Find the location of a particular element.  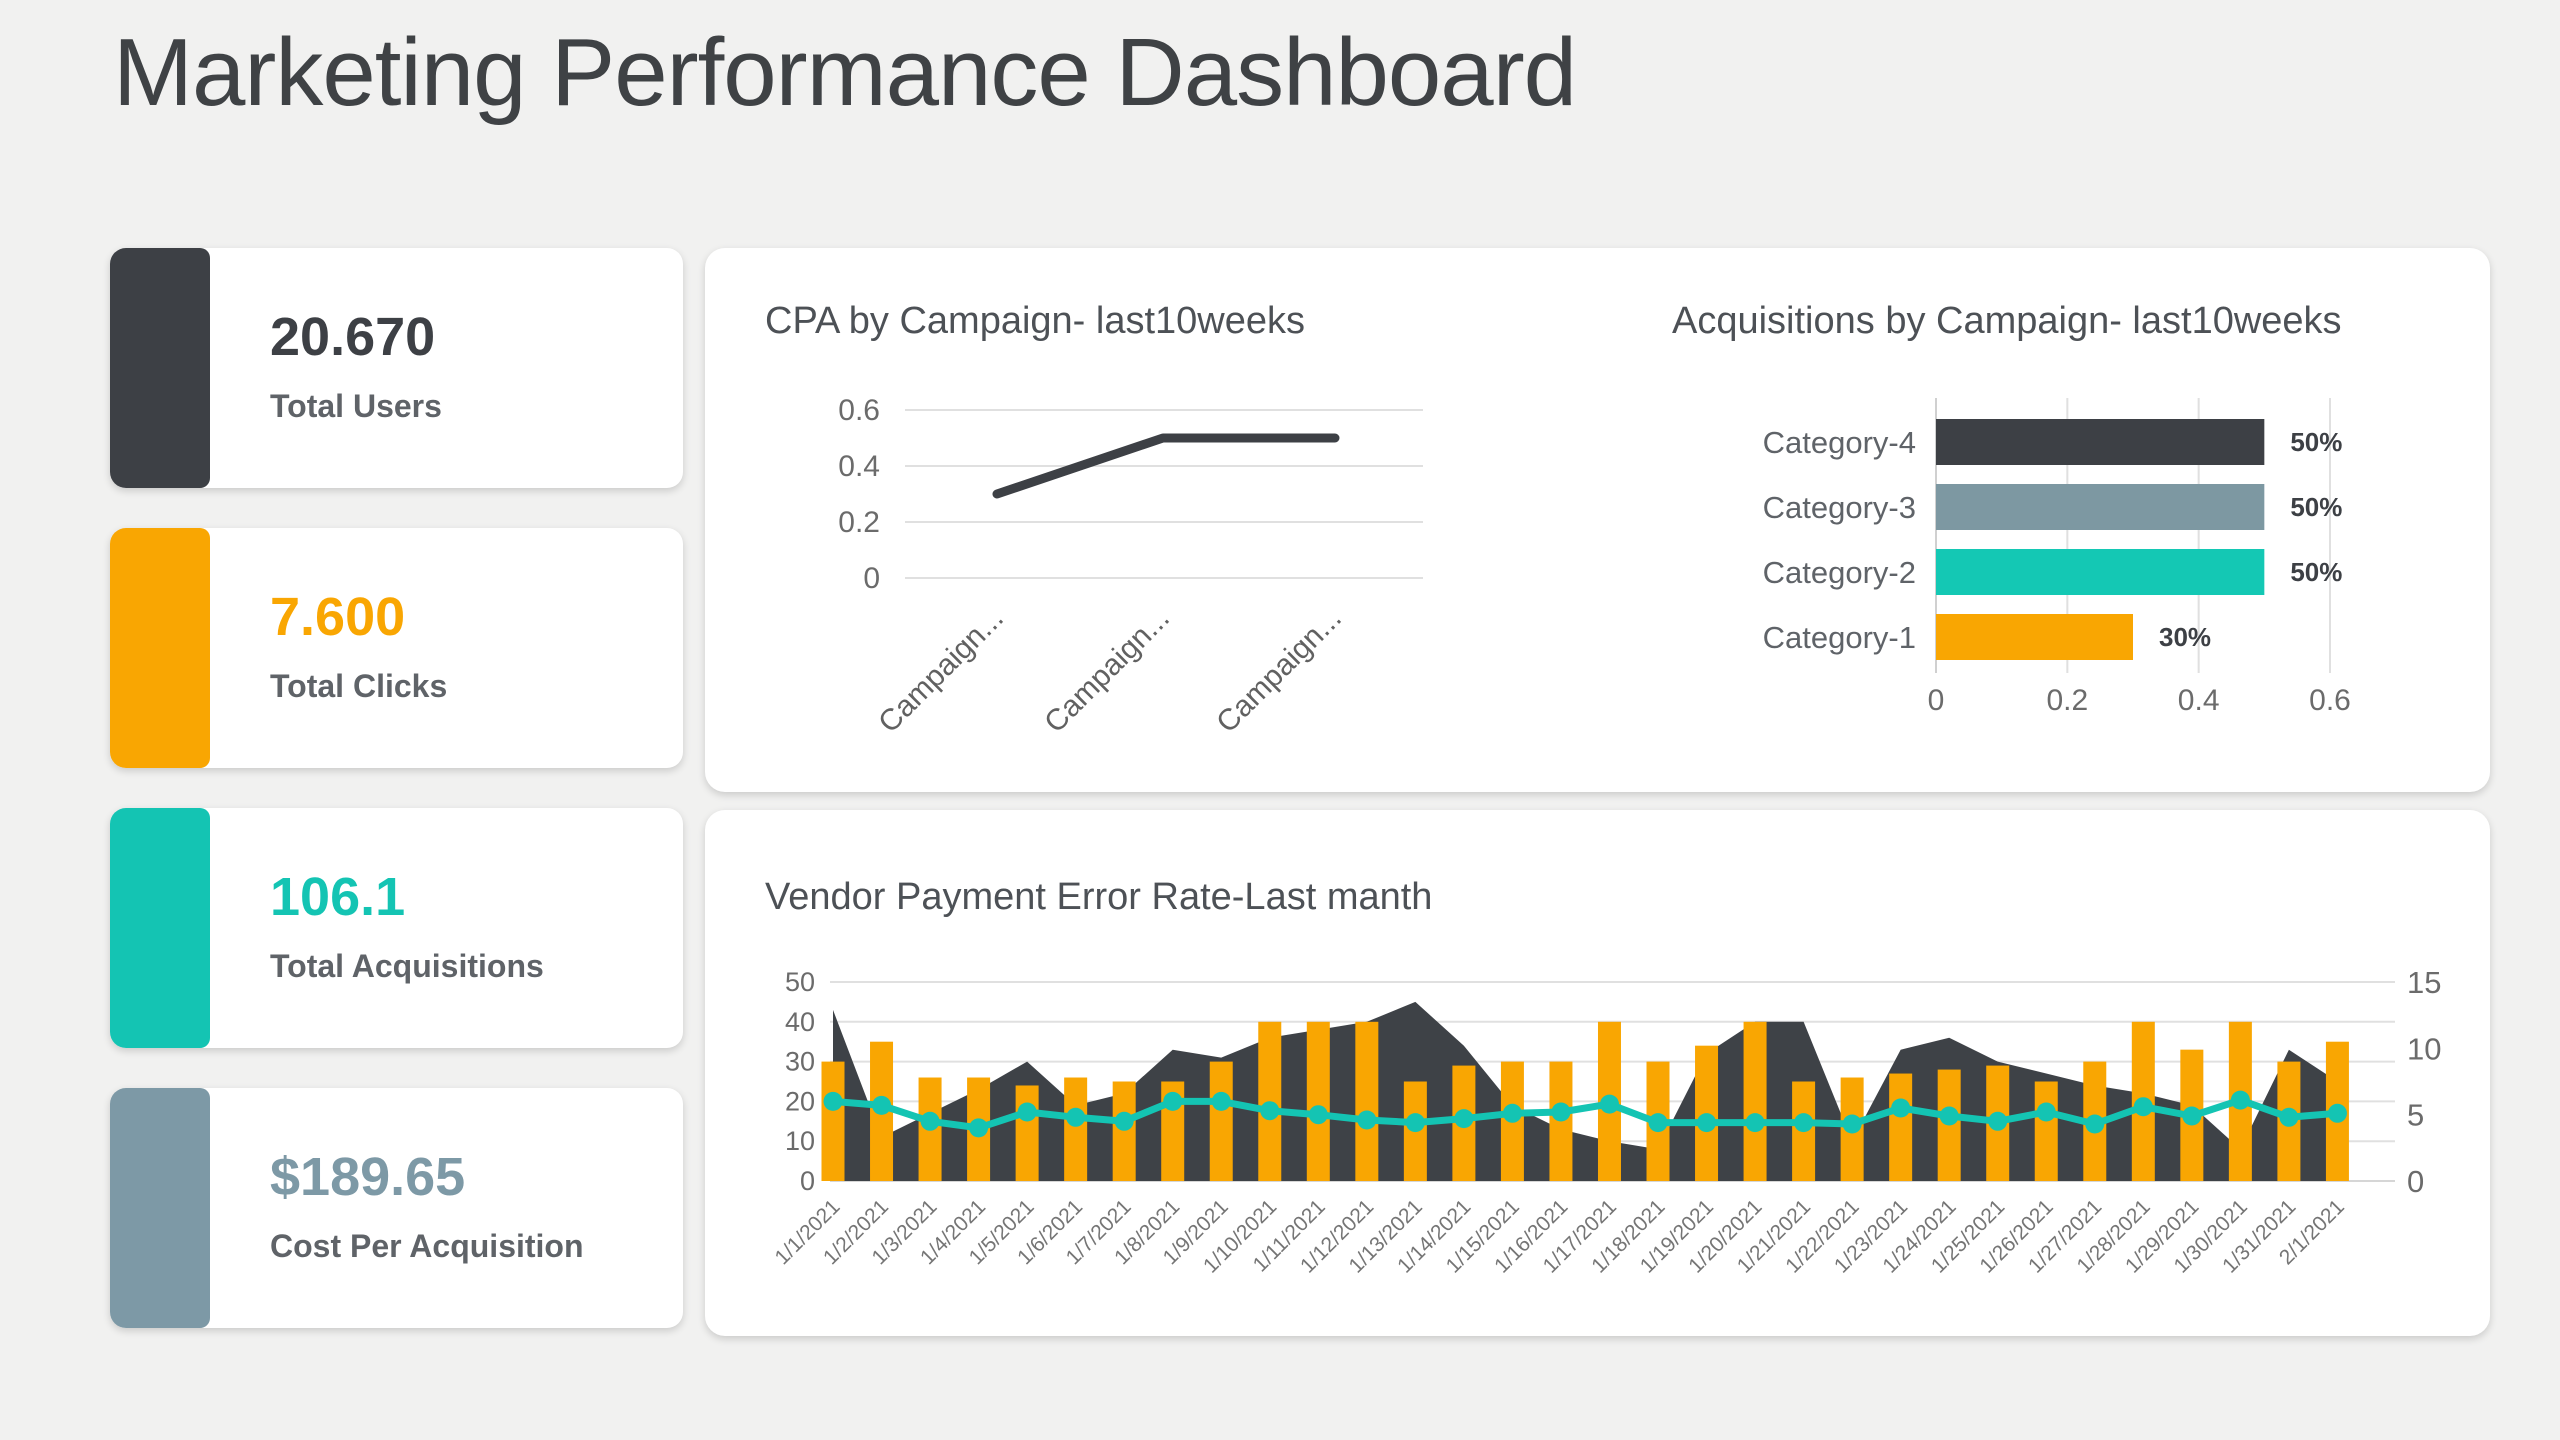

svg-text: Category-2 is located at coordinates (1839, 572).